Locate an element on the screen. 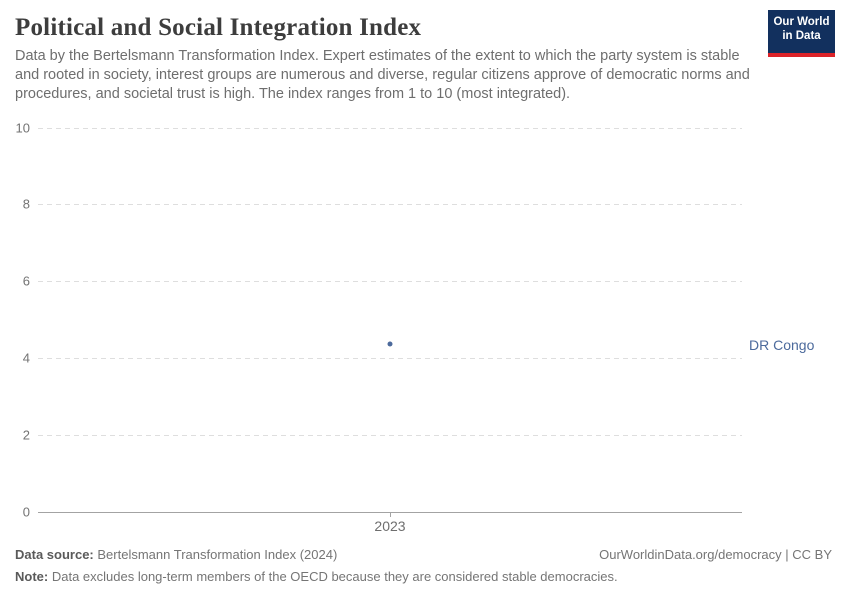  data-point-dr-congo is located at coordinates (390, 344).